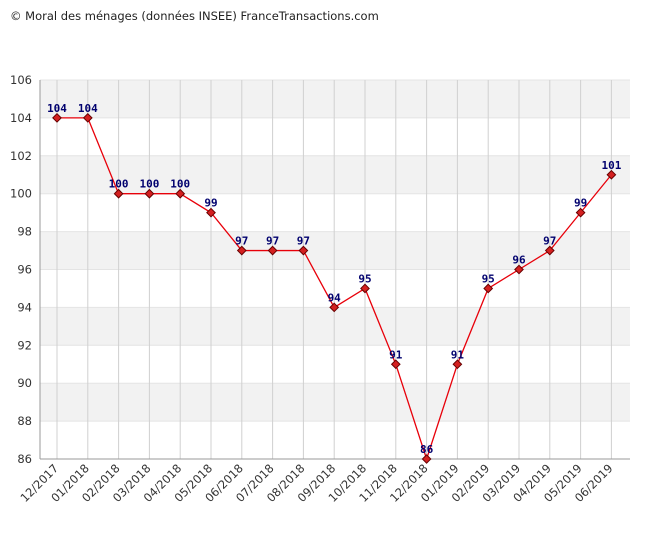  I want to click on data-label: 86, so click(427, 449).